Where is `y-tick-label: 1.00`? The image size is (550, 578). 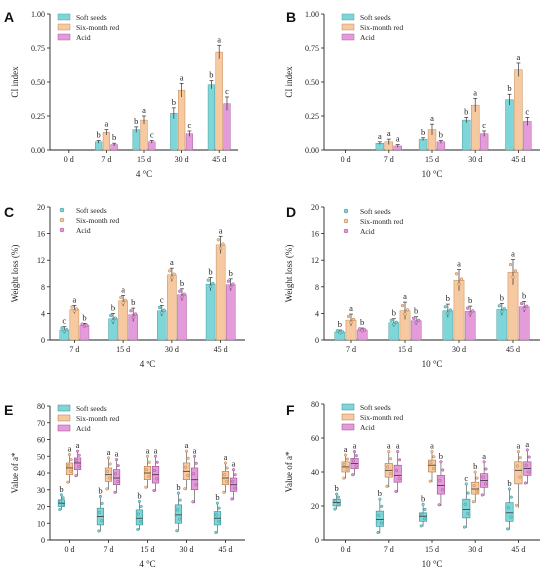
y-tick-label: 1.00 is located at coordinates (38, 14).